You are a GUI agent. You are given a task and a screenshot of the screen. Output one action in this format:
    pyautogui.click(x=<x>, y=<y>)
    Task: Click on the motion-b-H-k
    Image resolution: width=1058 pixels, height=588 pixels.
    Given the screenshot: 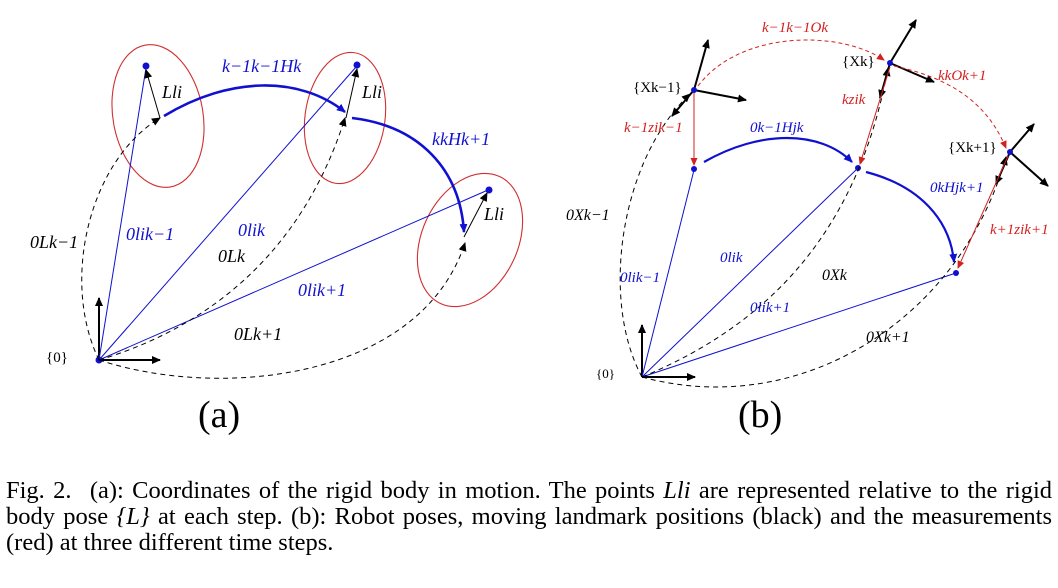 What is the action you would take?
    pyautogui.click(x=778, y=149)
    